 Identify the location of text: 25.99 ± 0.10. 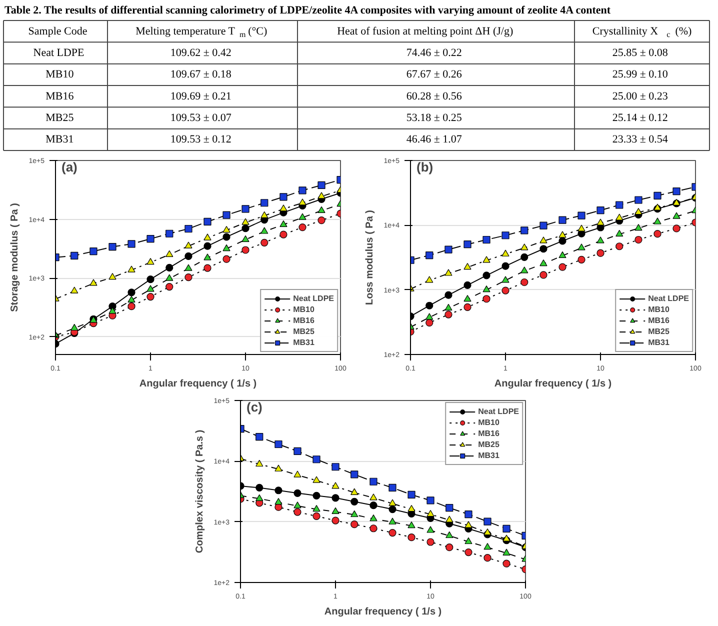
(640, 74).